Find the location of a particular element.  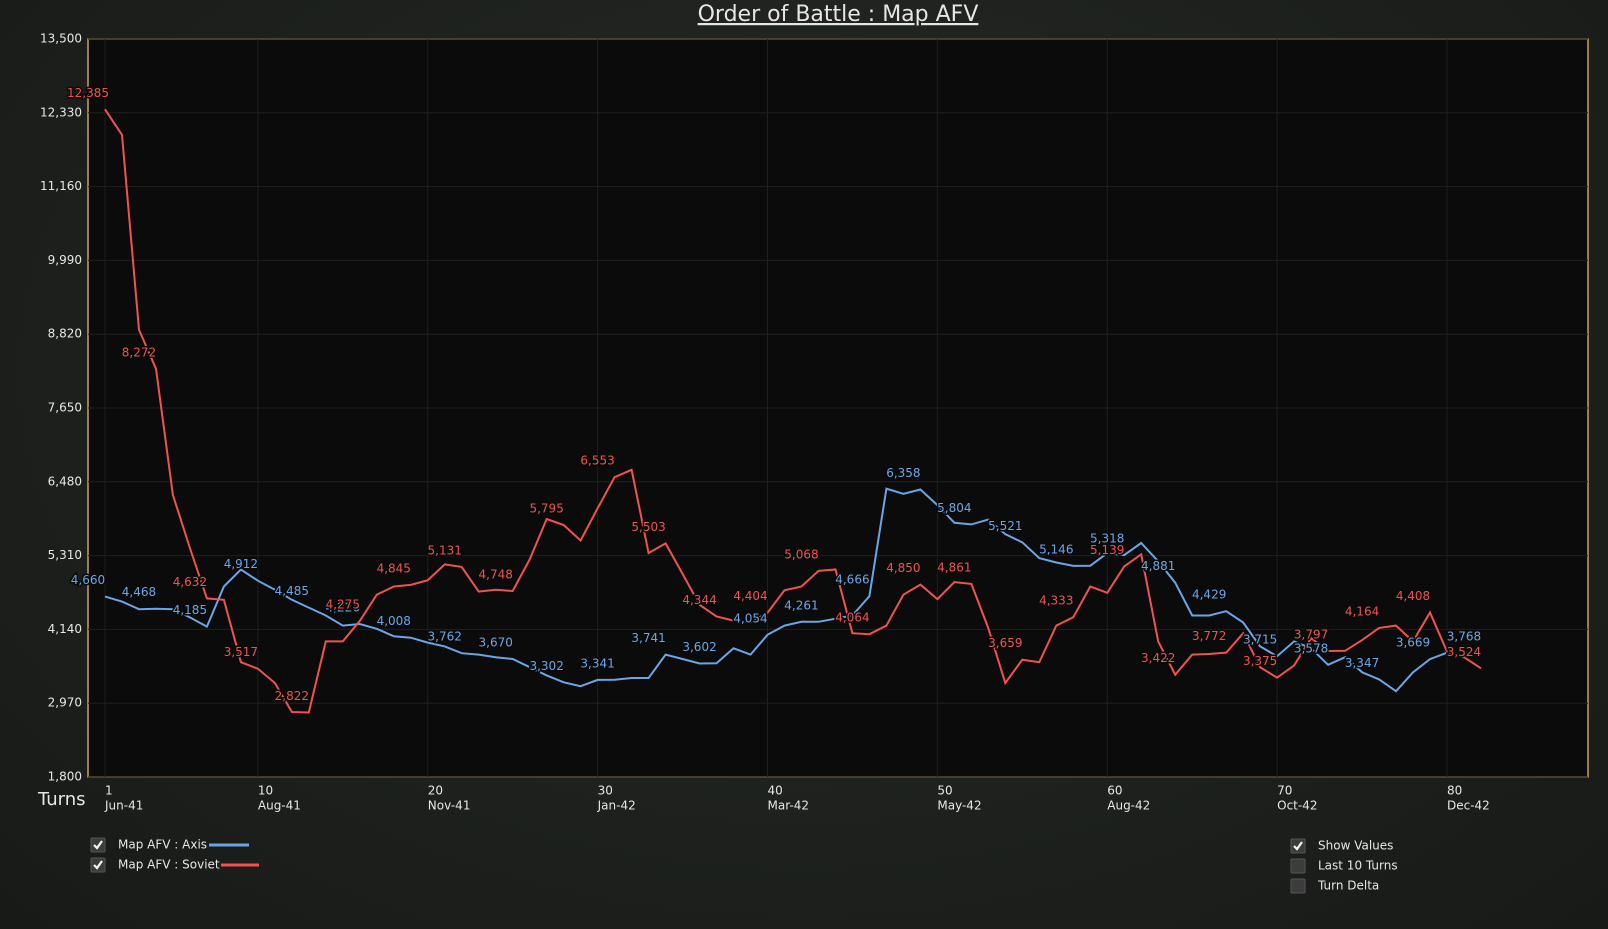

y-tick-label: 4,140 is located at coordinates (65, 629).